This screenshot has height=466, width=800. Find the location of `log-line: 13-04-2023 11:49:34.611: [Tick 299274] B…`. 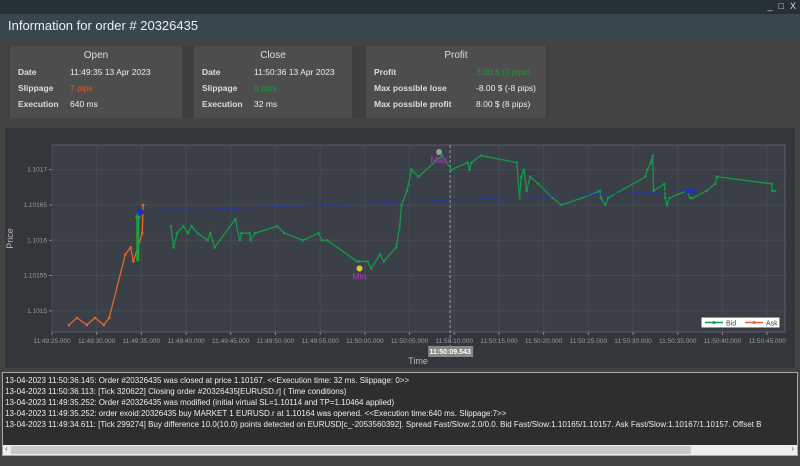

log-line: 13-04-2023 11:49:34.611: [Tick 299274] B… is located at coordinates (383, 424).